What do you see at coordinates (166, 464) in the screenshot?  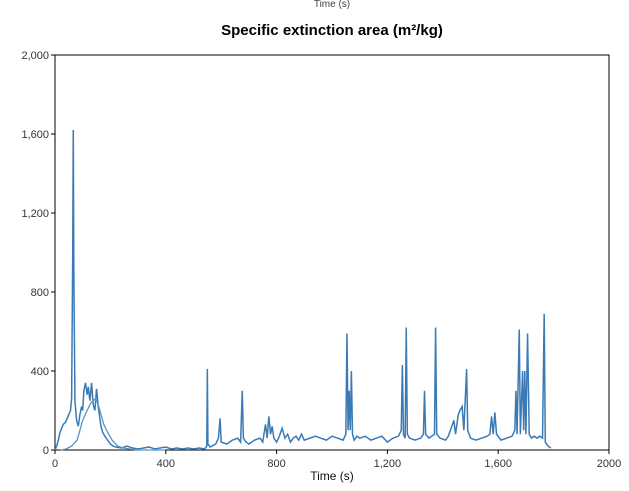 I see `x-tick-label: 400` at bounding box center [166, 464].